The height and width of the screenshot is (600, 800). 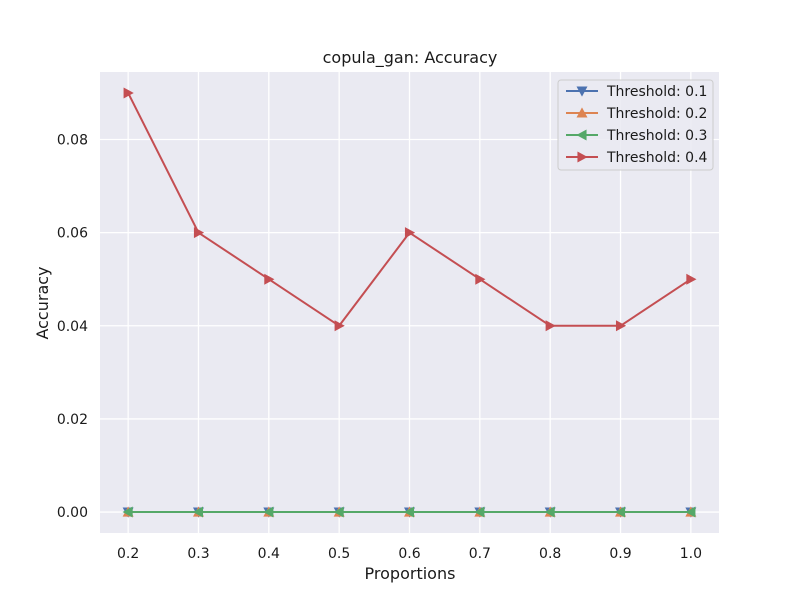 I want to click on y-tick-label: 0.02, so click(x=72, y=420).